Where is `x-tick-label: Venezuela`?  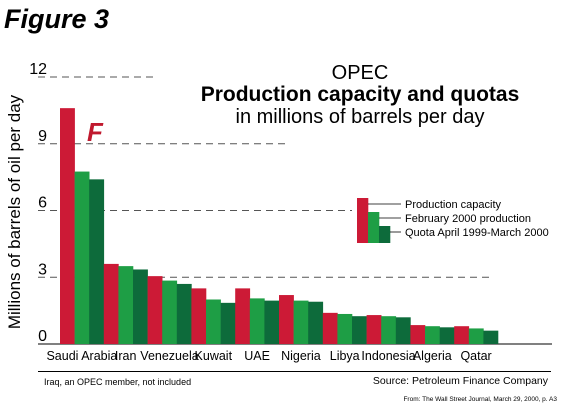 x-tick-label: Venezuela is located at coordinates (169, 356).